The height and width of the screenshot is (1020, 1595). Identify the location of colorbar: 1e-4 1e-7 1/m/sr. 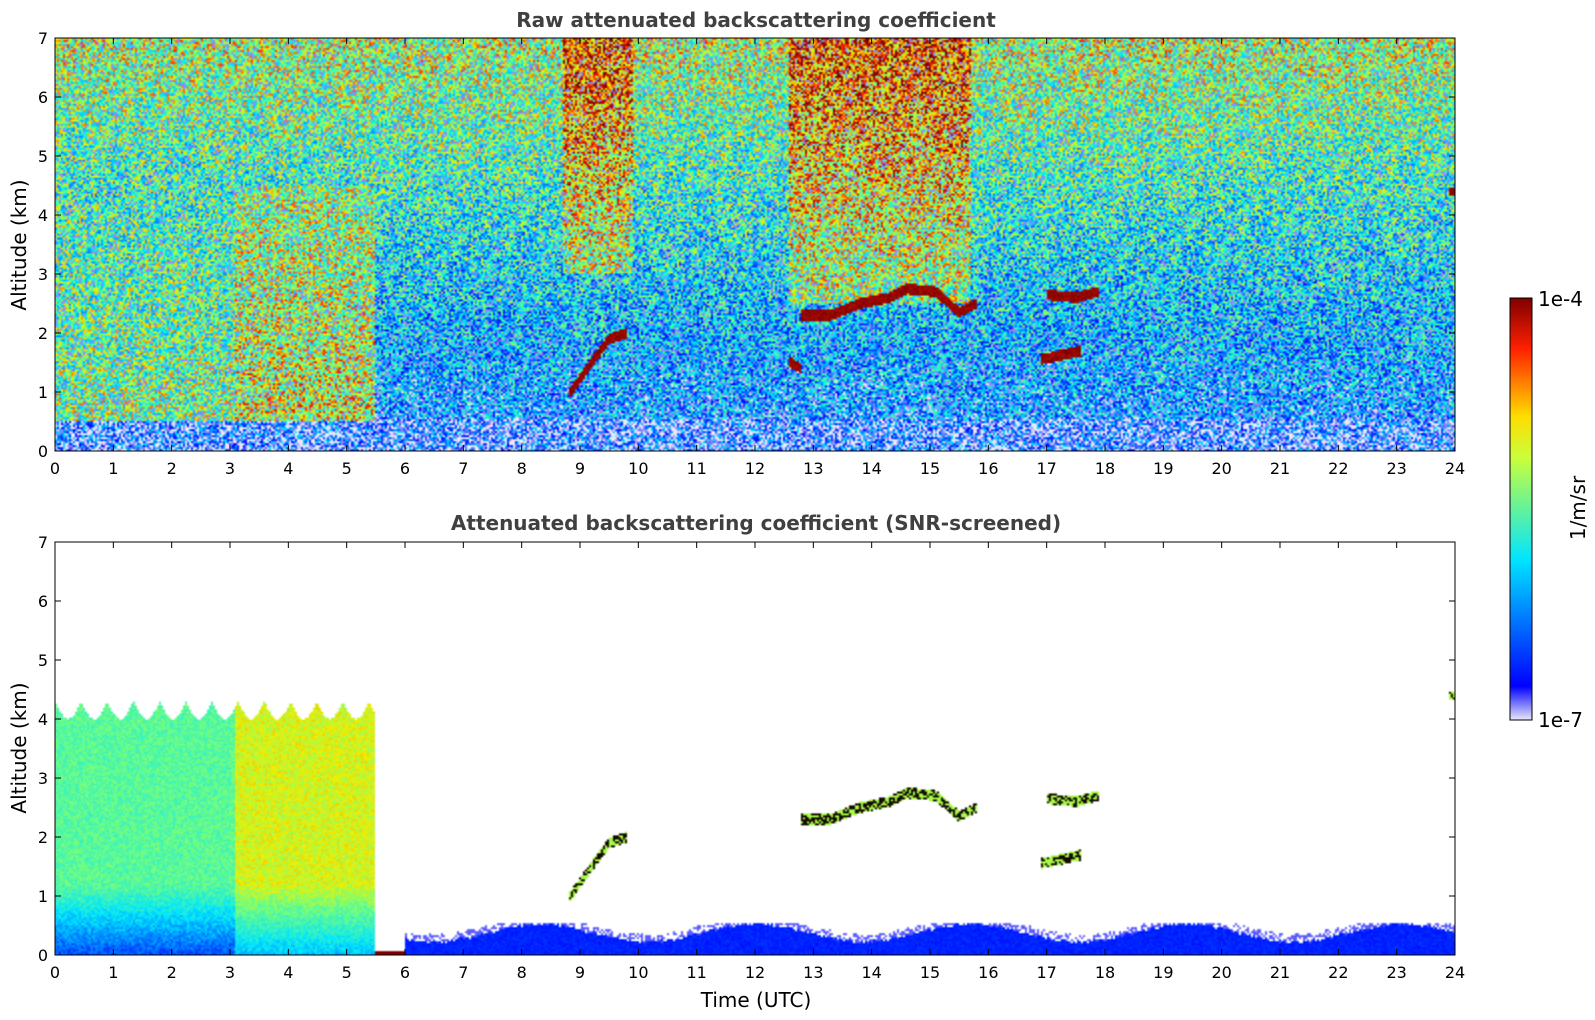
(1549, 509).